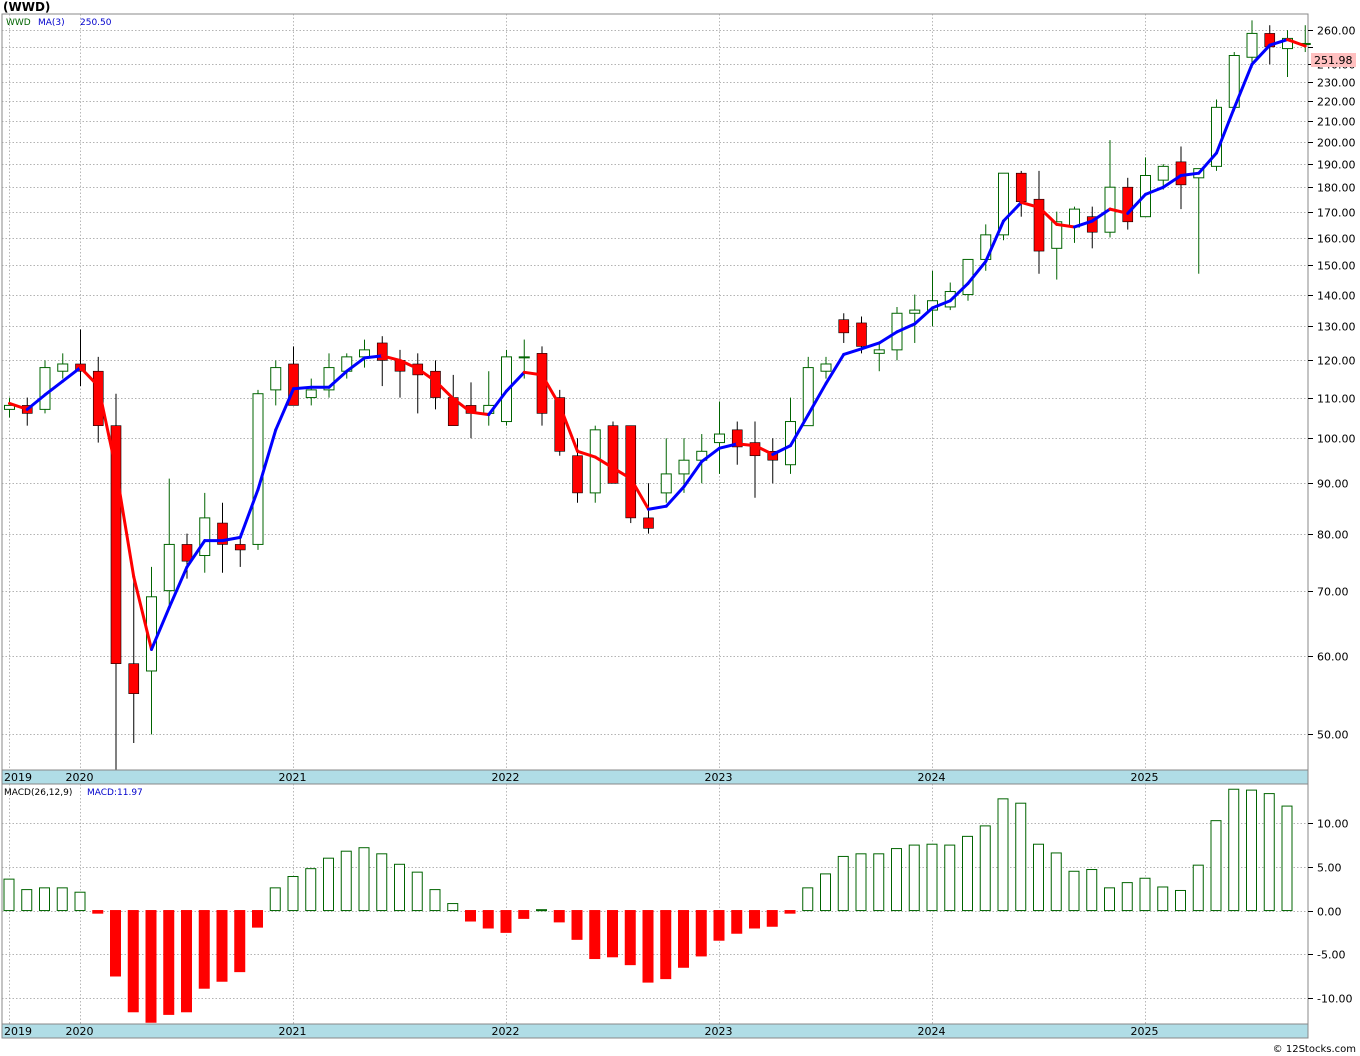 This screenshot has height=1056, width=1360. I want to click on macd-y-axis: -10.00 -5.00 0.00 5.00 10.00, so click(1330, 912).